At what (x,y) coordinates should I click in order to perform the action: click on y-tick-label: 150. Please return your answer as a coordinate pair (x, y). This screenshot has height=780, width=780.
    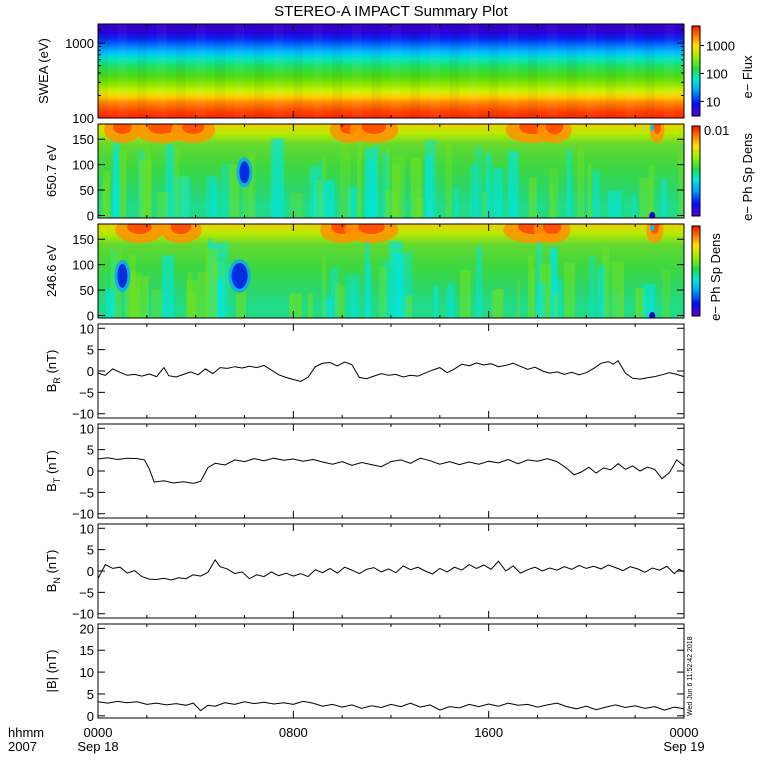
    Looking at the image, I should click on (83, 239).